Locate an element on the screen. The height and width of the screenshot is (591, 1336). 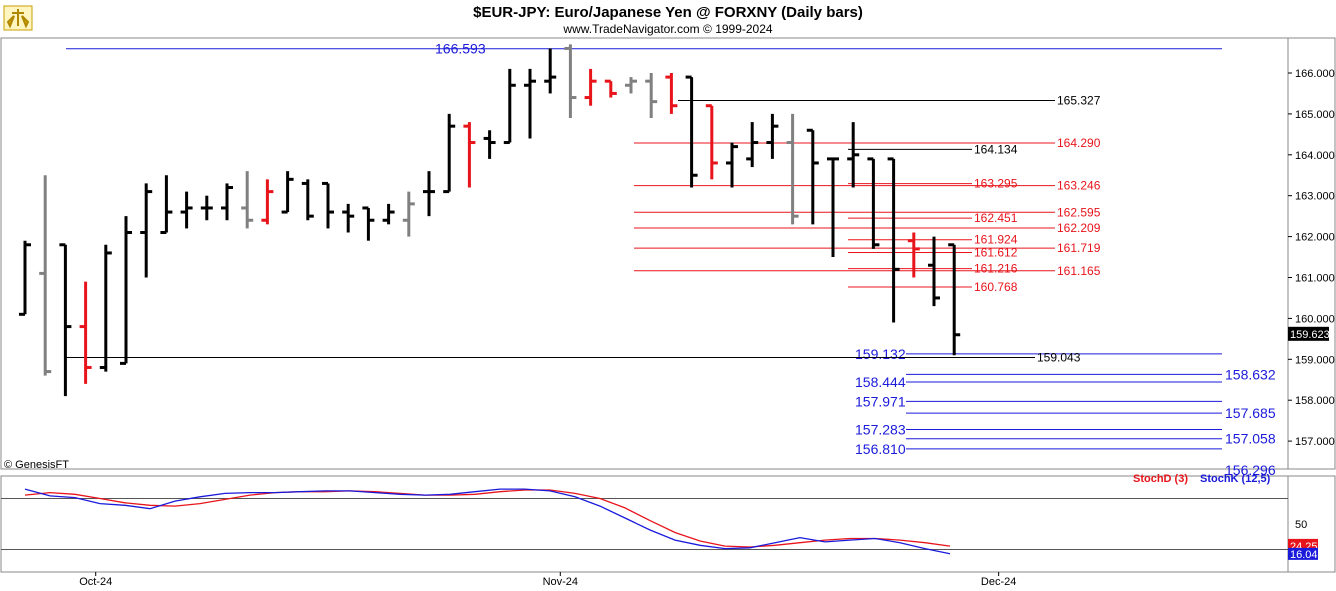
level-label: 157.058 is located at coordinates (1250, 439).